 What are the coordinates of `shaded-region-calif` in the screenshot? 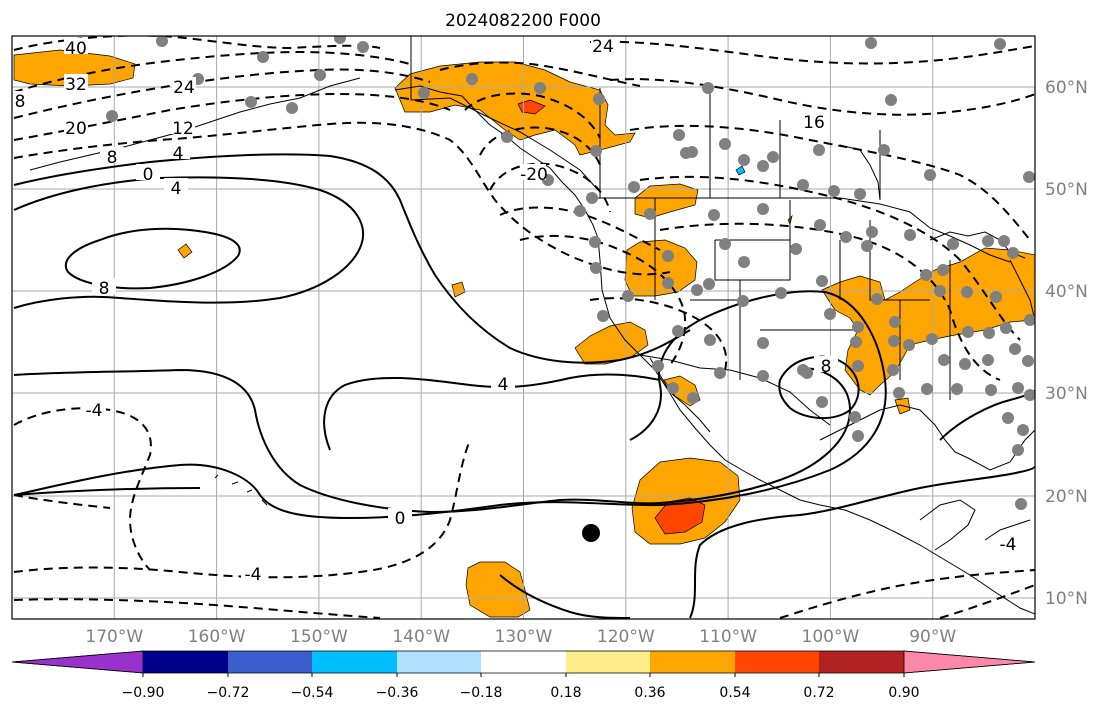 It's located at (611, 343).